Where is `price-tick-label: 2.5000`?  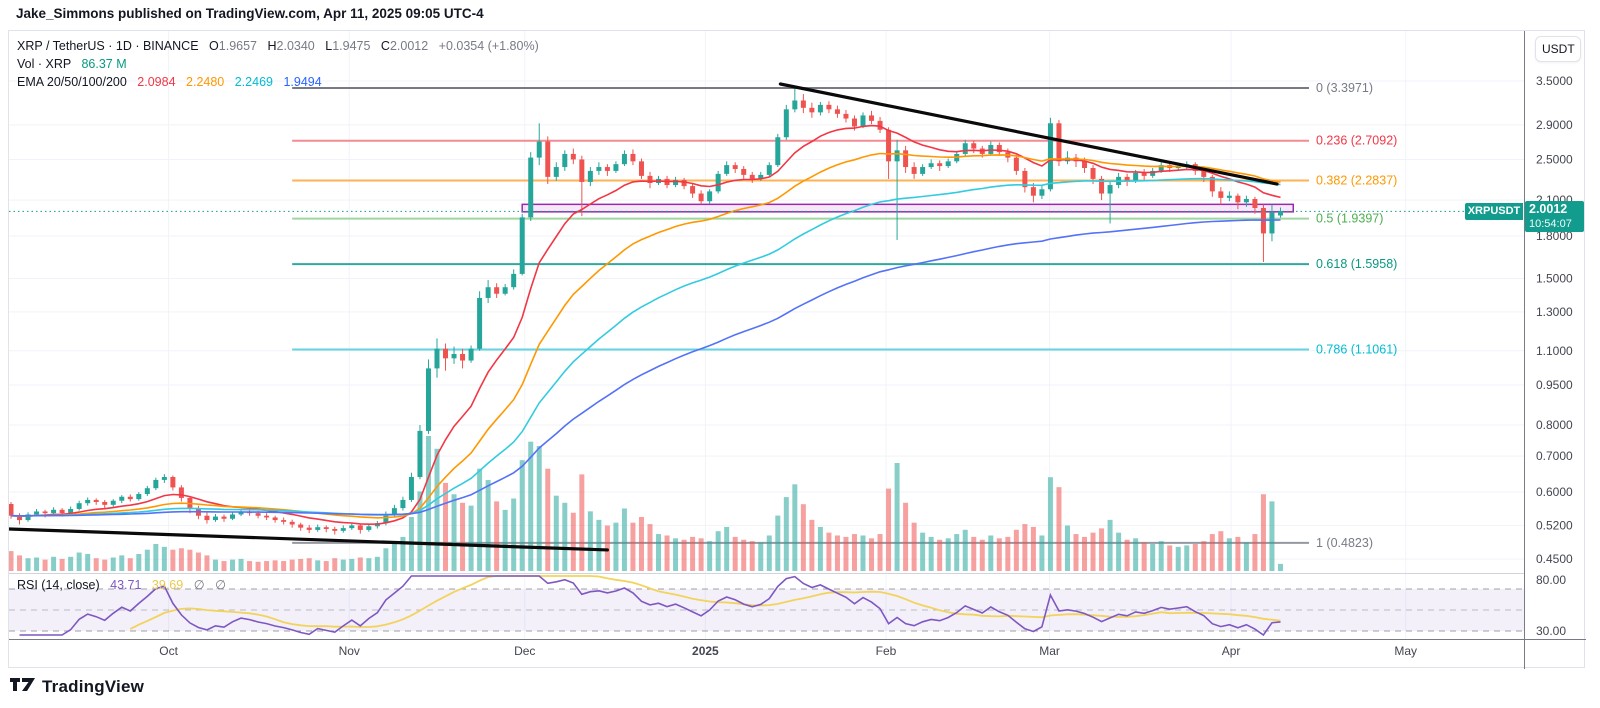
price-tick-label: 2.5000 is located at coordinates (1554, 159).